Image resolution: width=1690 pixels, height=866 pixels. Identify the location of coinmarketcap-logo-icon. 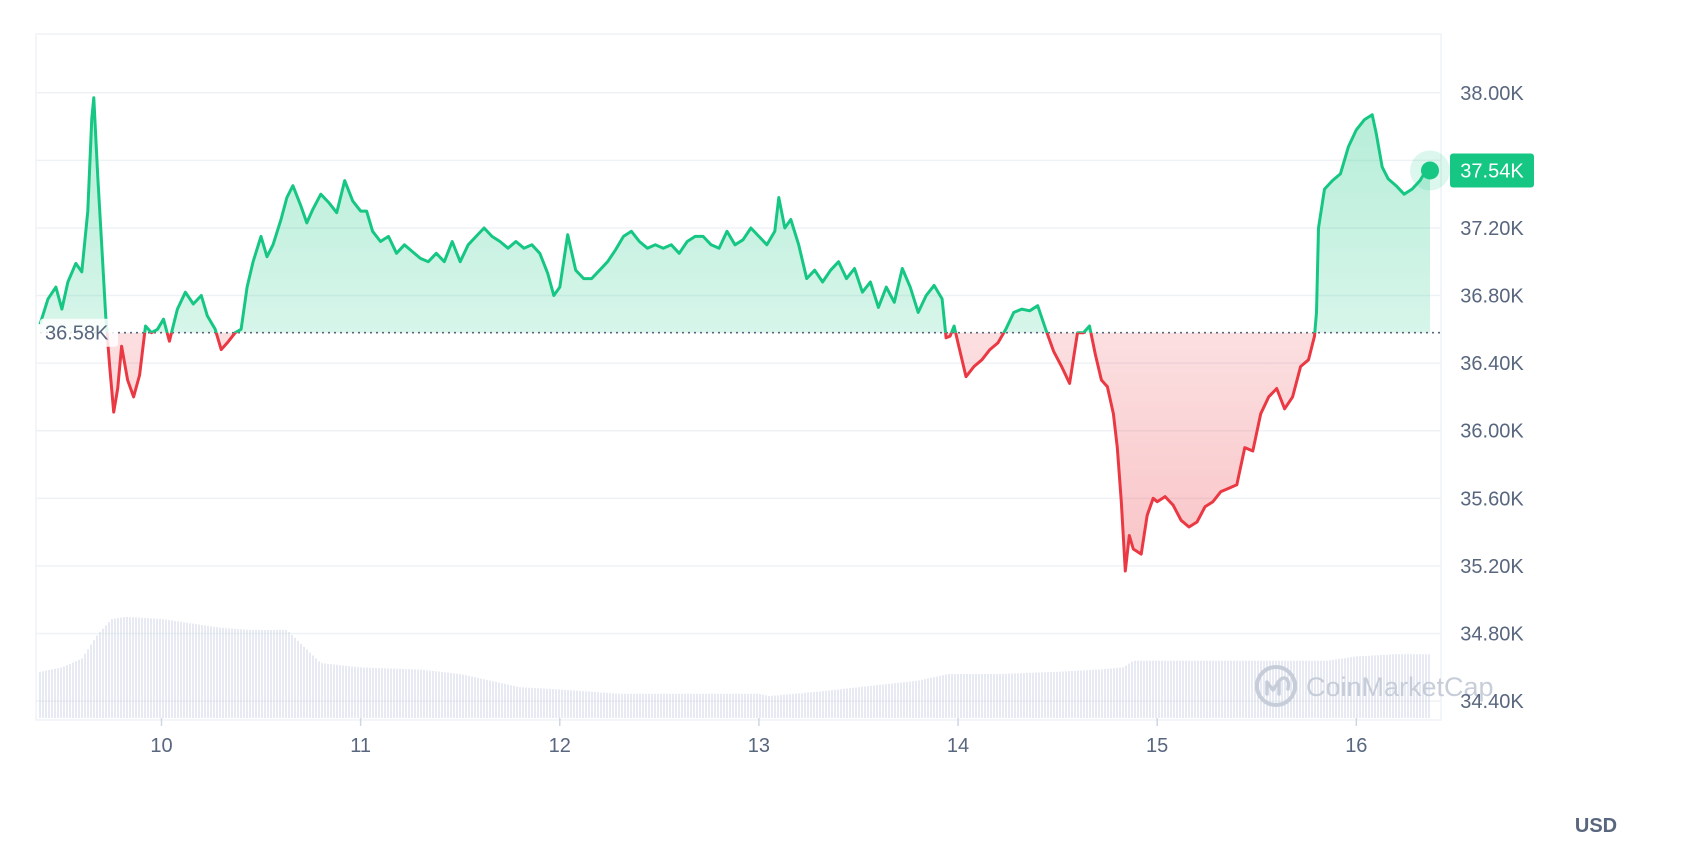
(1276, 686).